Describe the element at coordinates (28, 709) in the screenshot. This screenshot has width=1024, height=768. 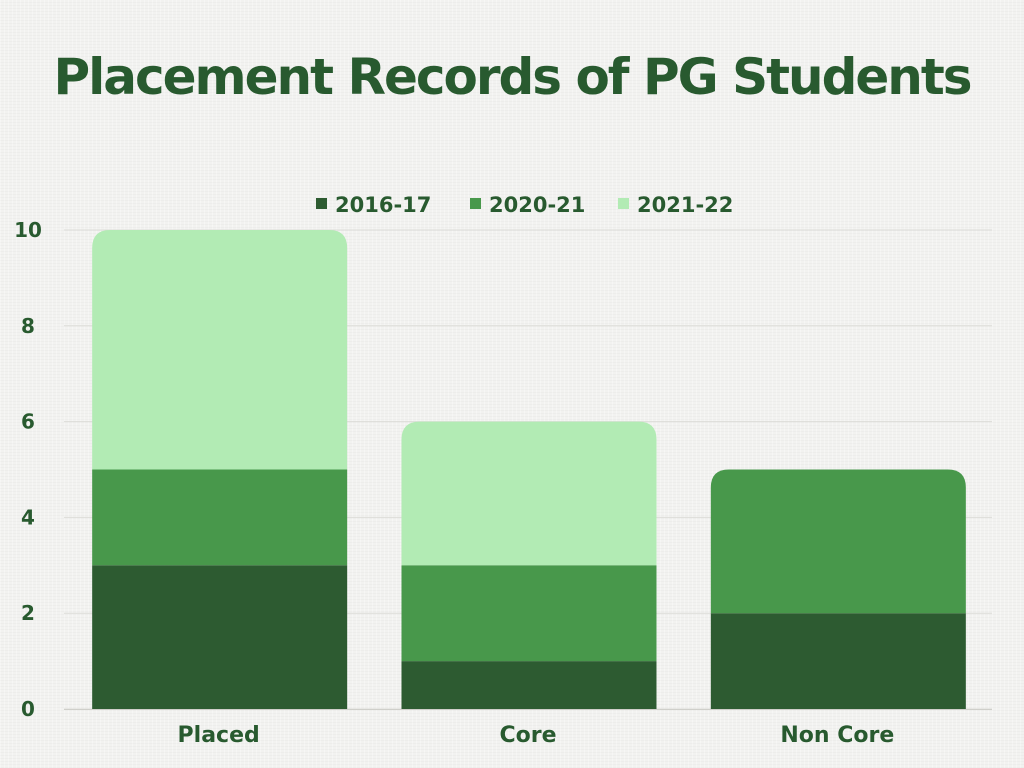
I see `y-tick-label: 0` at that location.